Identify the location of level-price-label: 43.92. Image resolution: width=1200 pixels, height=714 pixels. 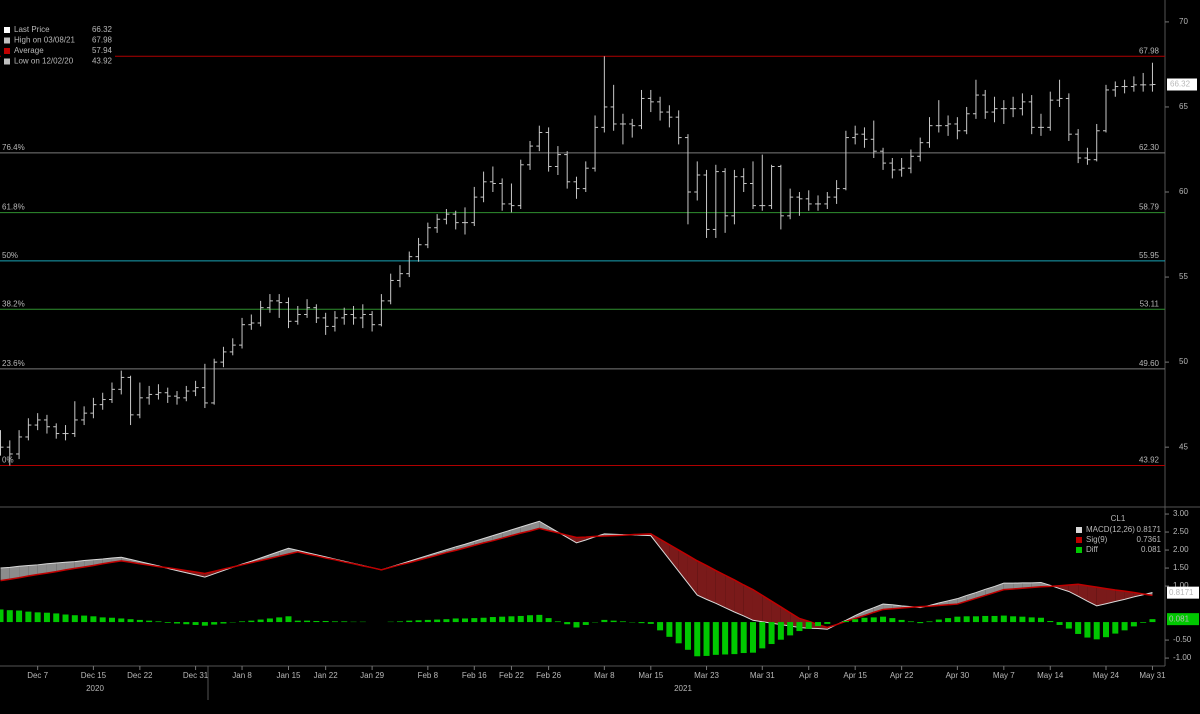
(1149, 460).